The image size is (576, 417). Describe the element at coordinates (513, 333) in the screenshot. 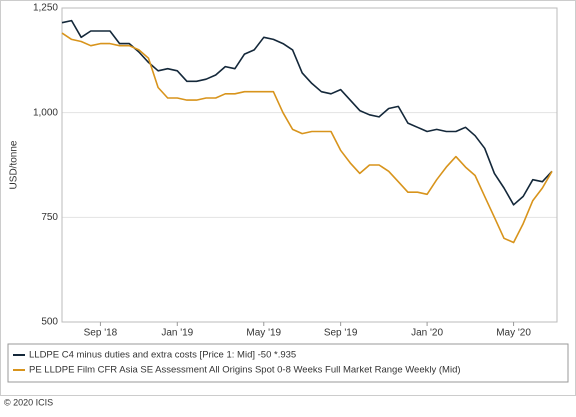

I see `x-tick-label: May '20` at that location.